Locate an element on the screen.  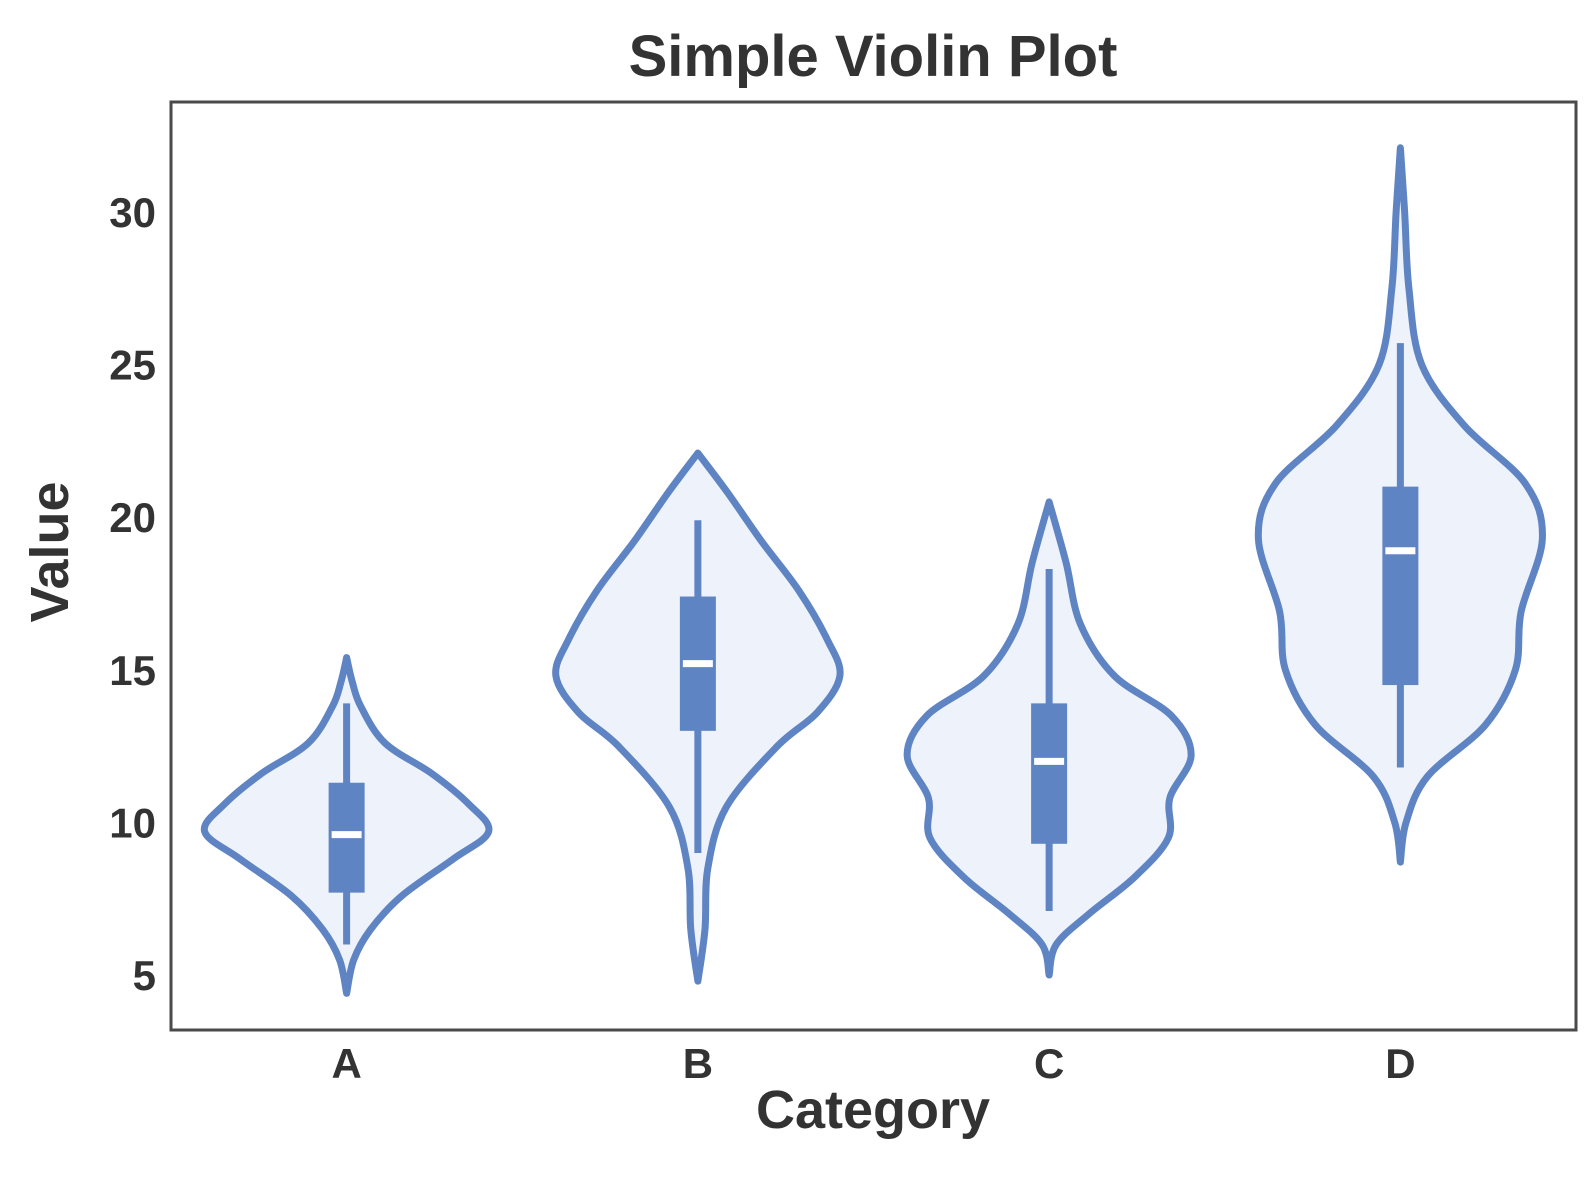
x-tick-label: D is located at coordinates (1400, 1063).